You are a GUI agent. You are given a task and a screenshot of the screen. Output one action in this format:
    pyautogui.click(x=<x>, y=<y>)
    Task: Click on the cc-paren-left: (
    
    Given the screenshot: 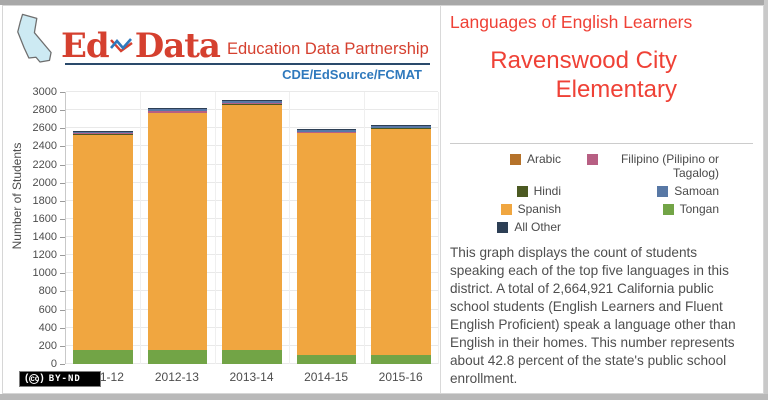 What is the action you would take?
    pyautogui.click(x=27, y=378)
    